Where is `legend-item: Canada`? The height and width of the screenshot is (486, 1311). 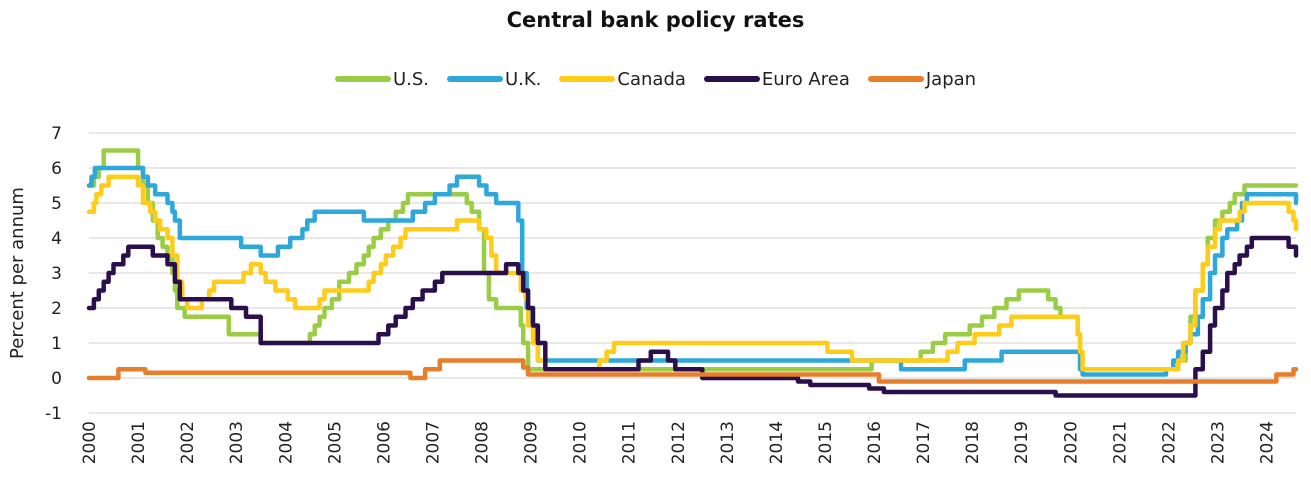
legend-item: Canada is located at coordinates (622, 79).